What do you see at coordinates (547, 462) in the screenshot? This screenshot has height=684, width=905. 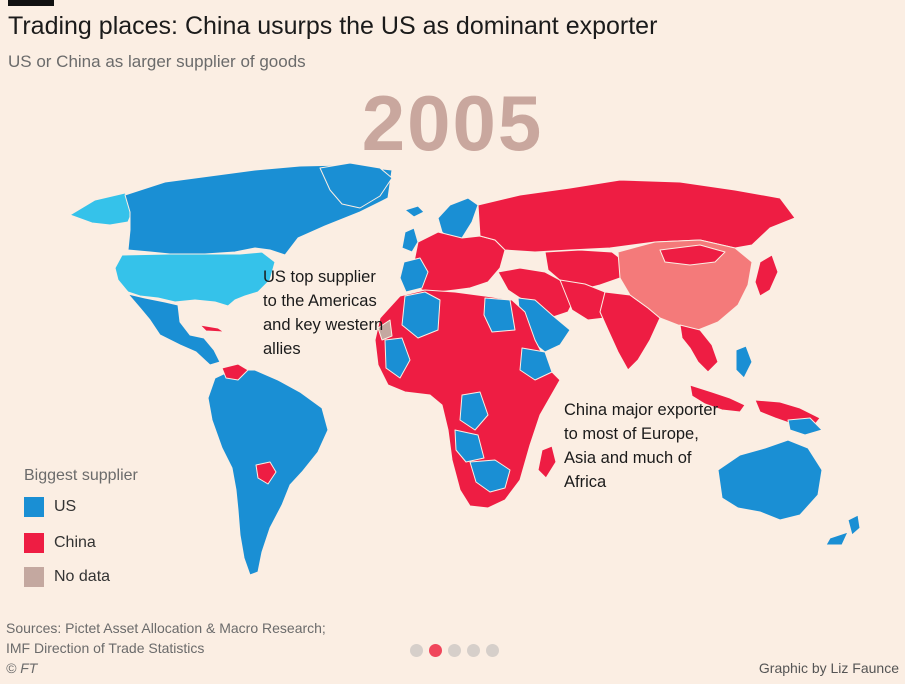 I see `region-madagascar` at bounding box center [547, 462].